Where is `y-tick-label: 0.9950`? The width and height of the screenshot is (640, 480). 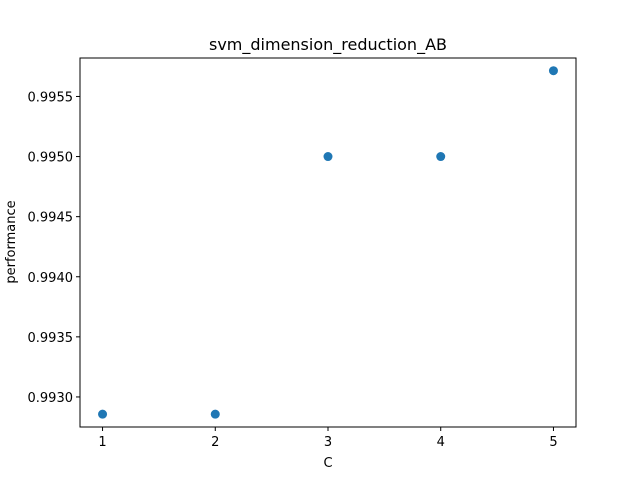 y-tick-label: 0.9950 is located at coordinates (51, 158).